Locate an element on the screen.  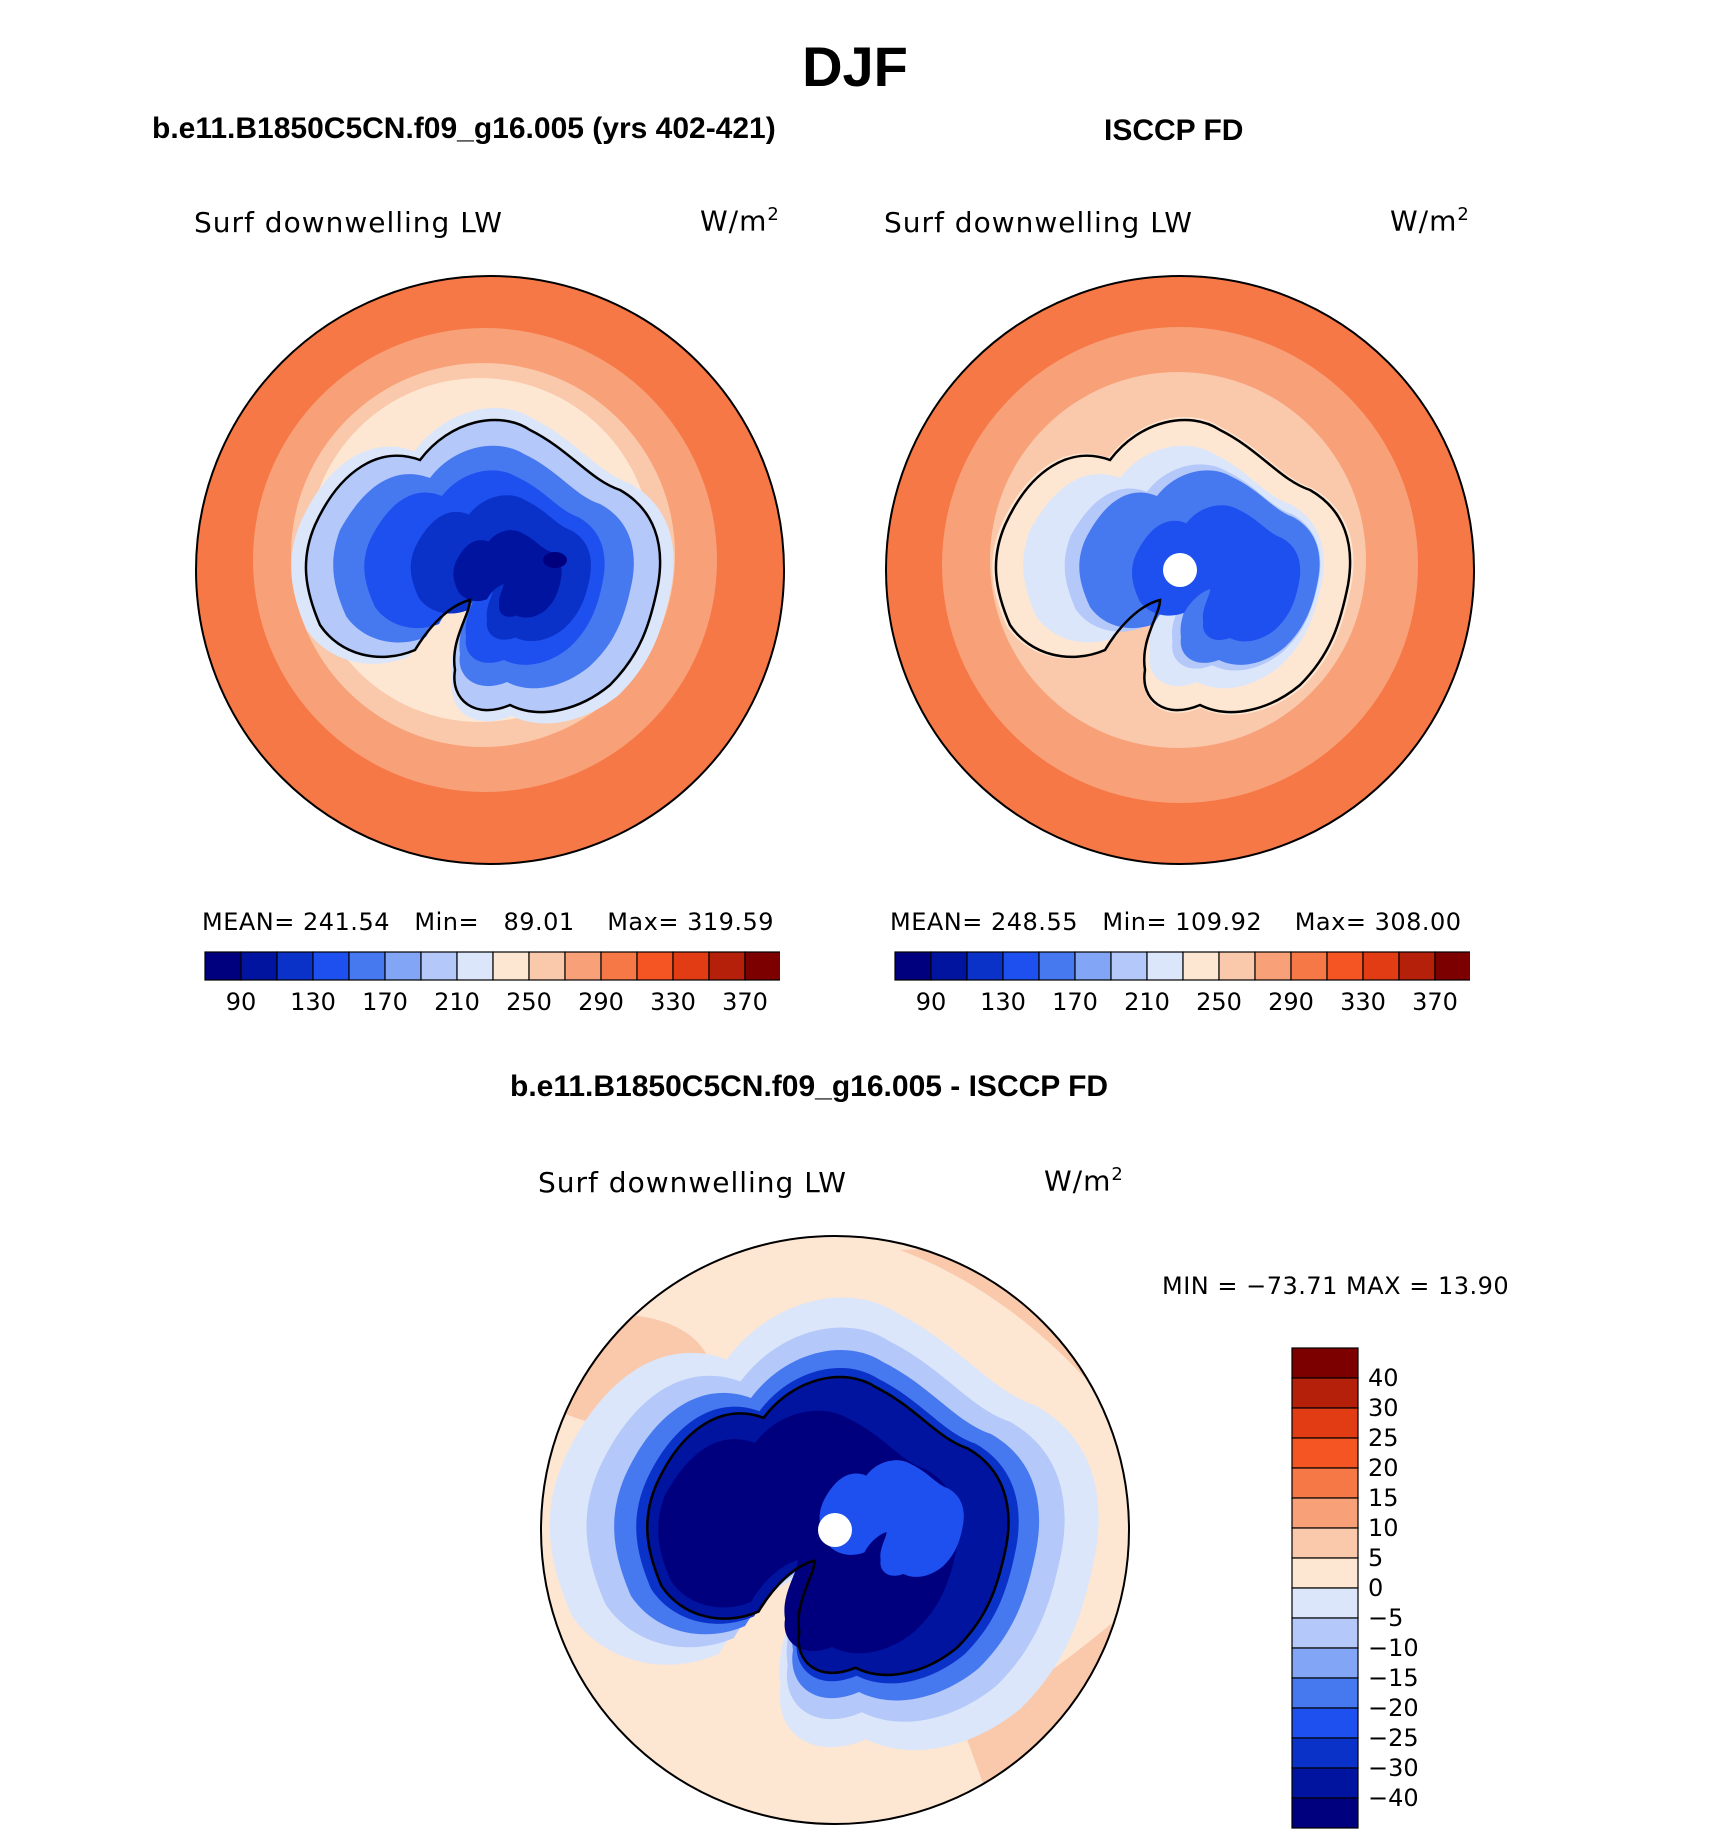
model-stats: MEAN= 241.54 Min= 89.01 Max= 319.59 is located at coordinates (488, 922).